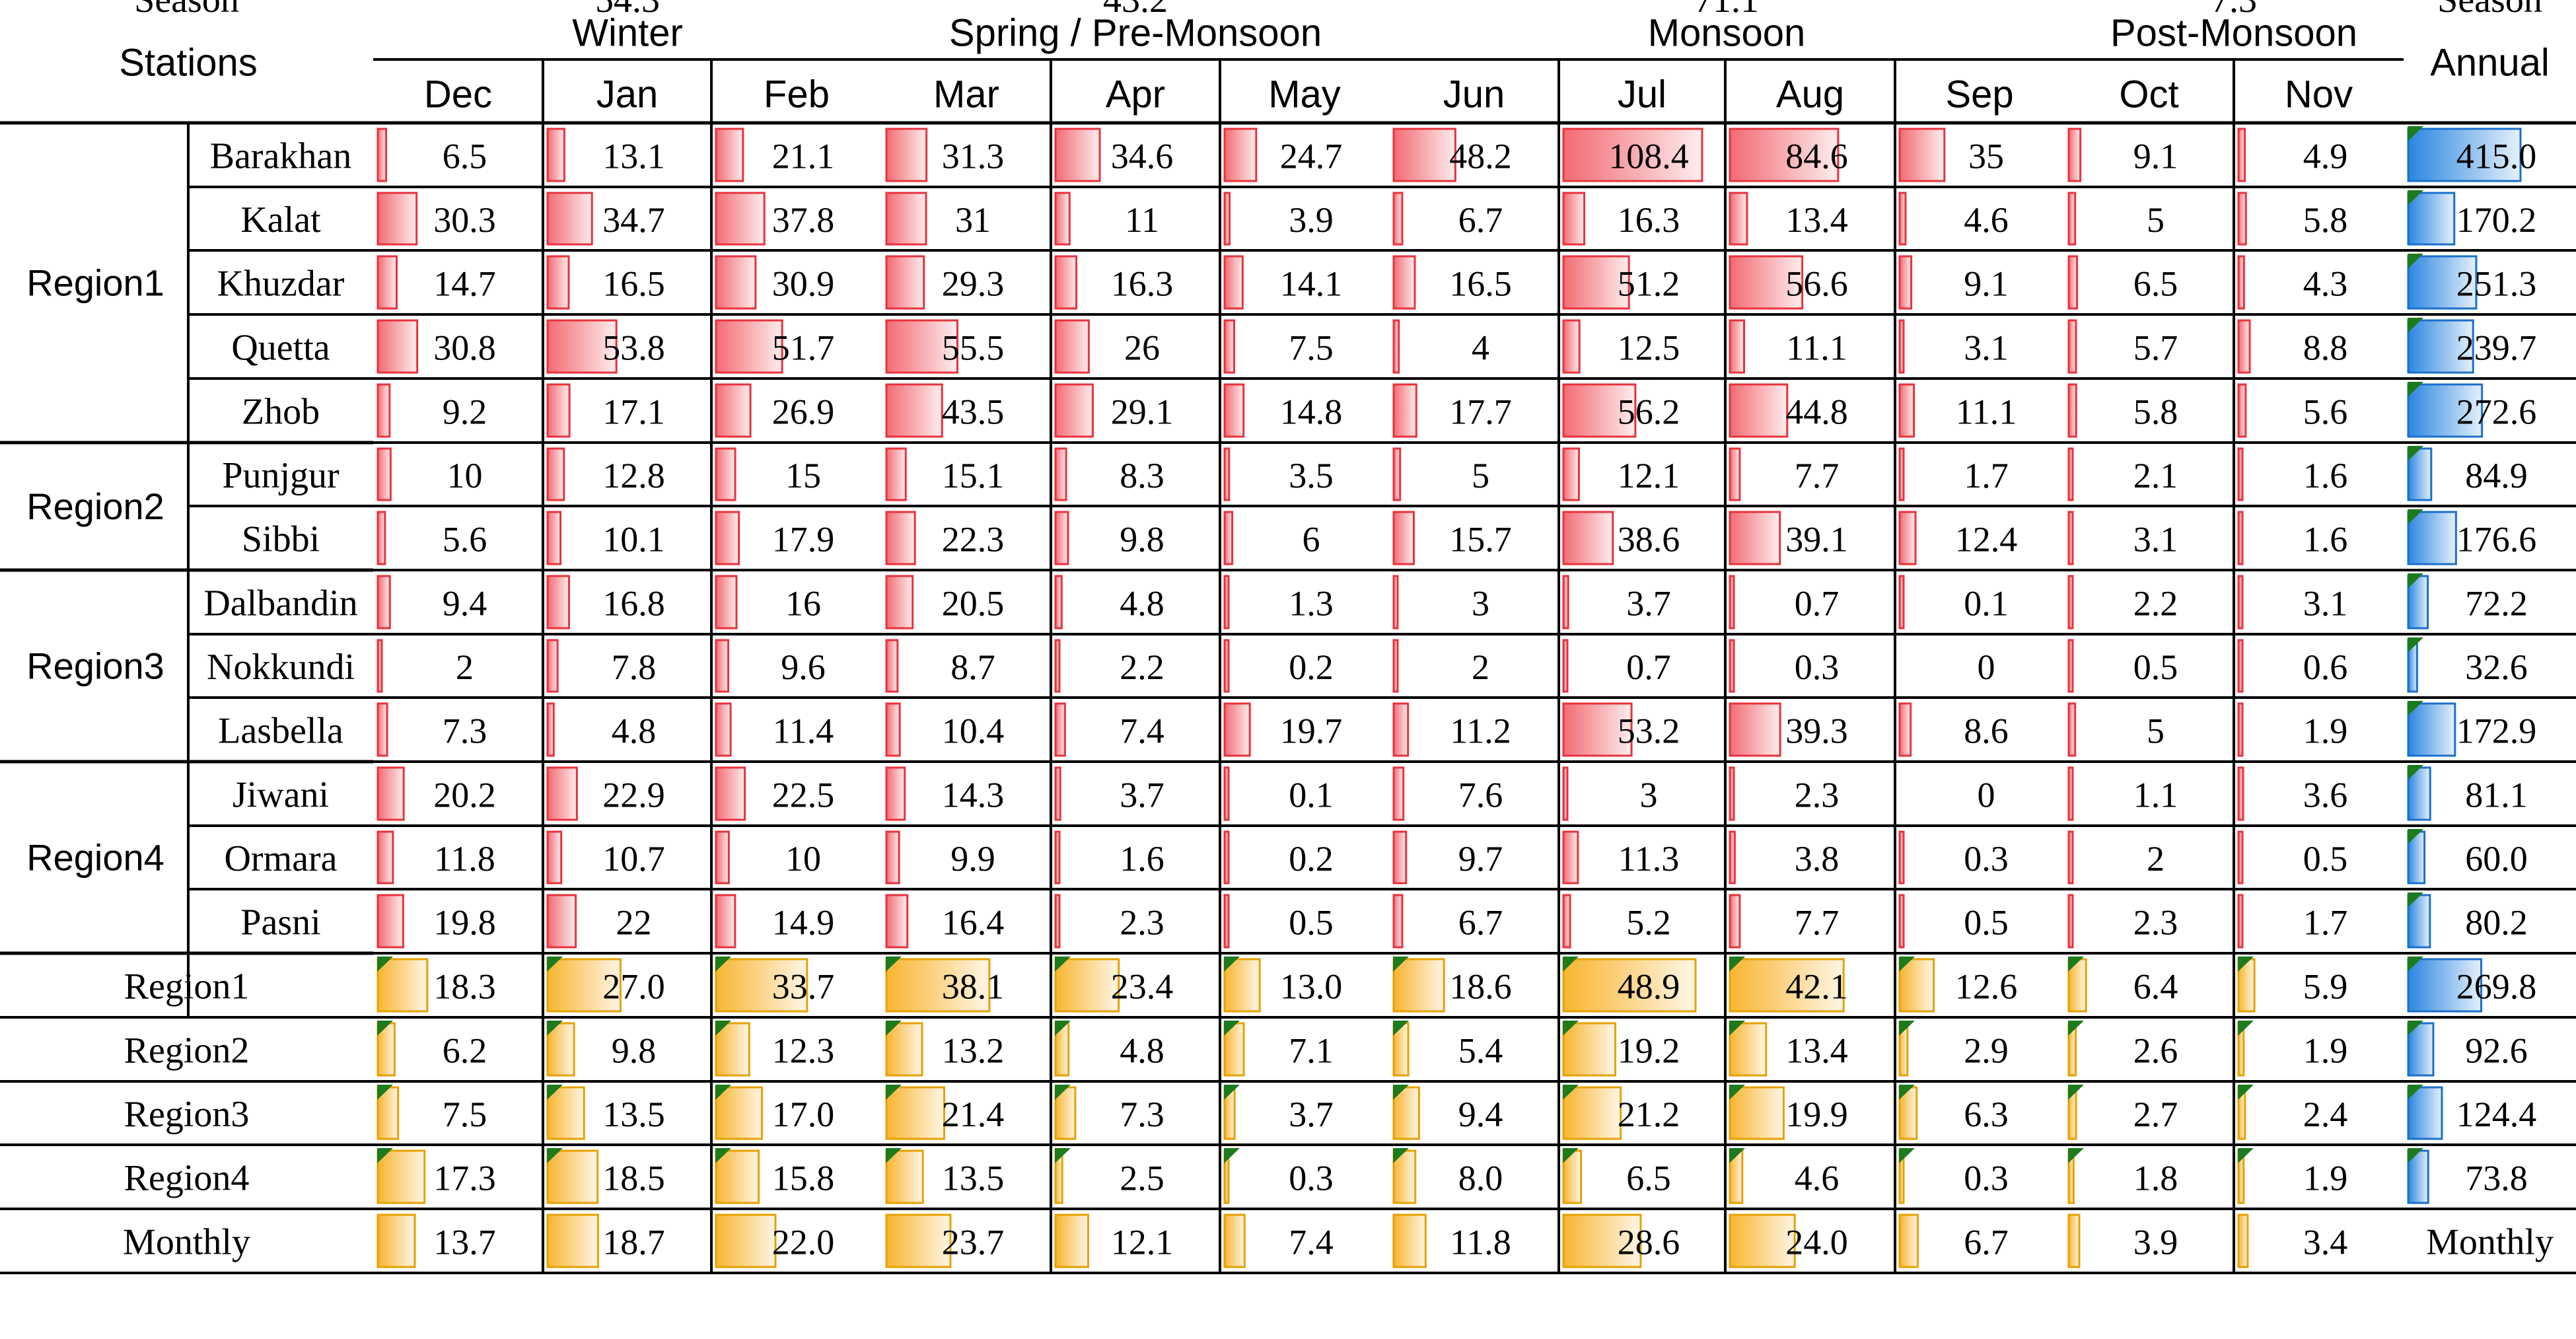  I want to click on cell-zhob-9-bar, so click(1907, 410).